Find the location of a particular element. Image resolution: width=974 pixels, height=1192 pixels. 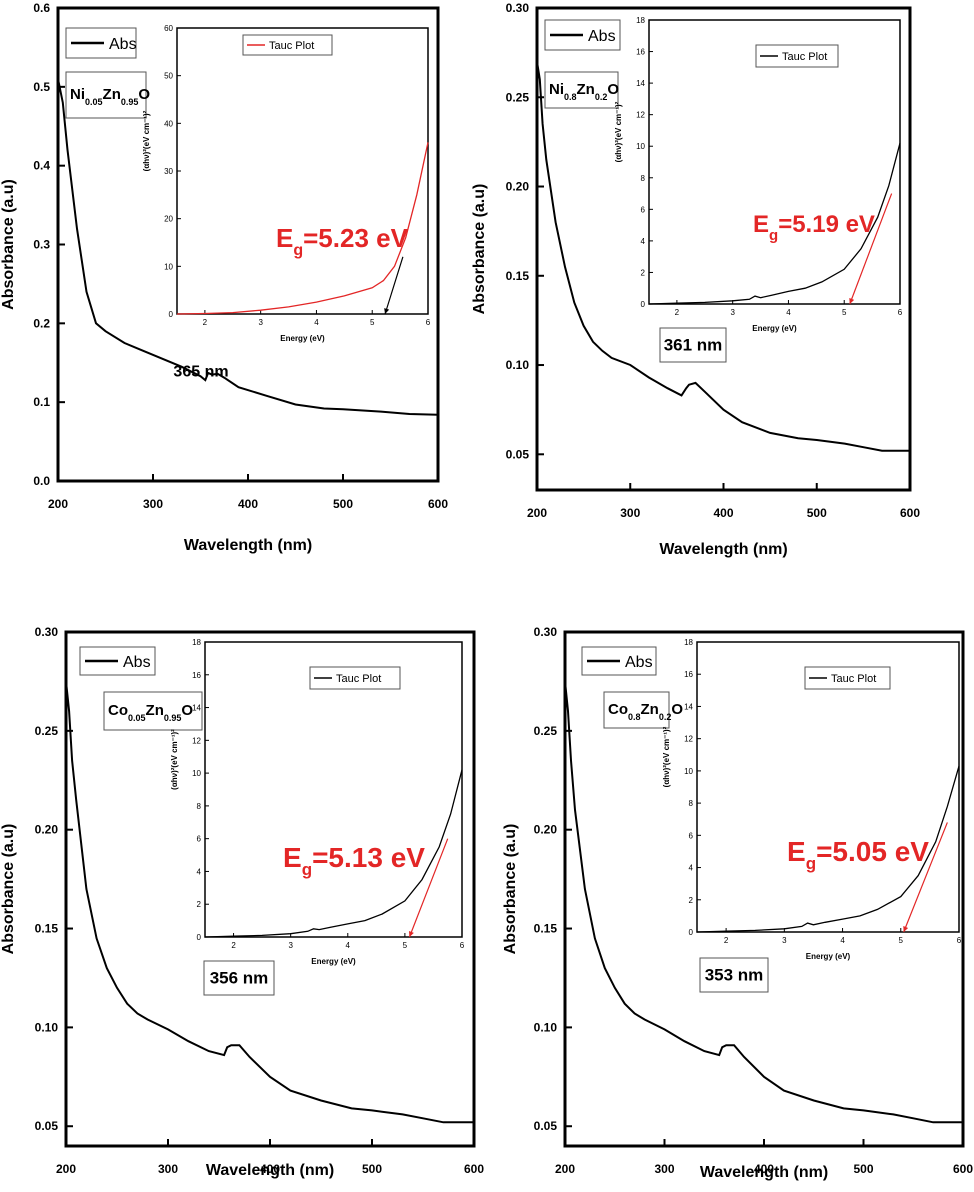

inset-y-tick-label: 50 is located at coordinates (168, 76).